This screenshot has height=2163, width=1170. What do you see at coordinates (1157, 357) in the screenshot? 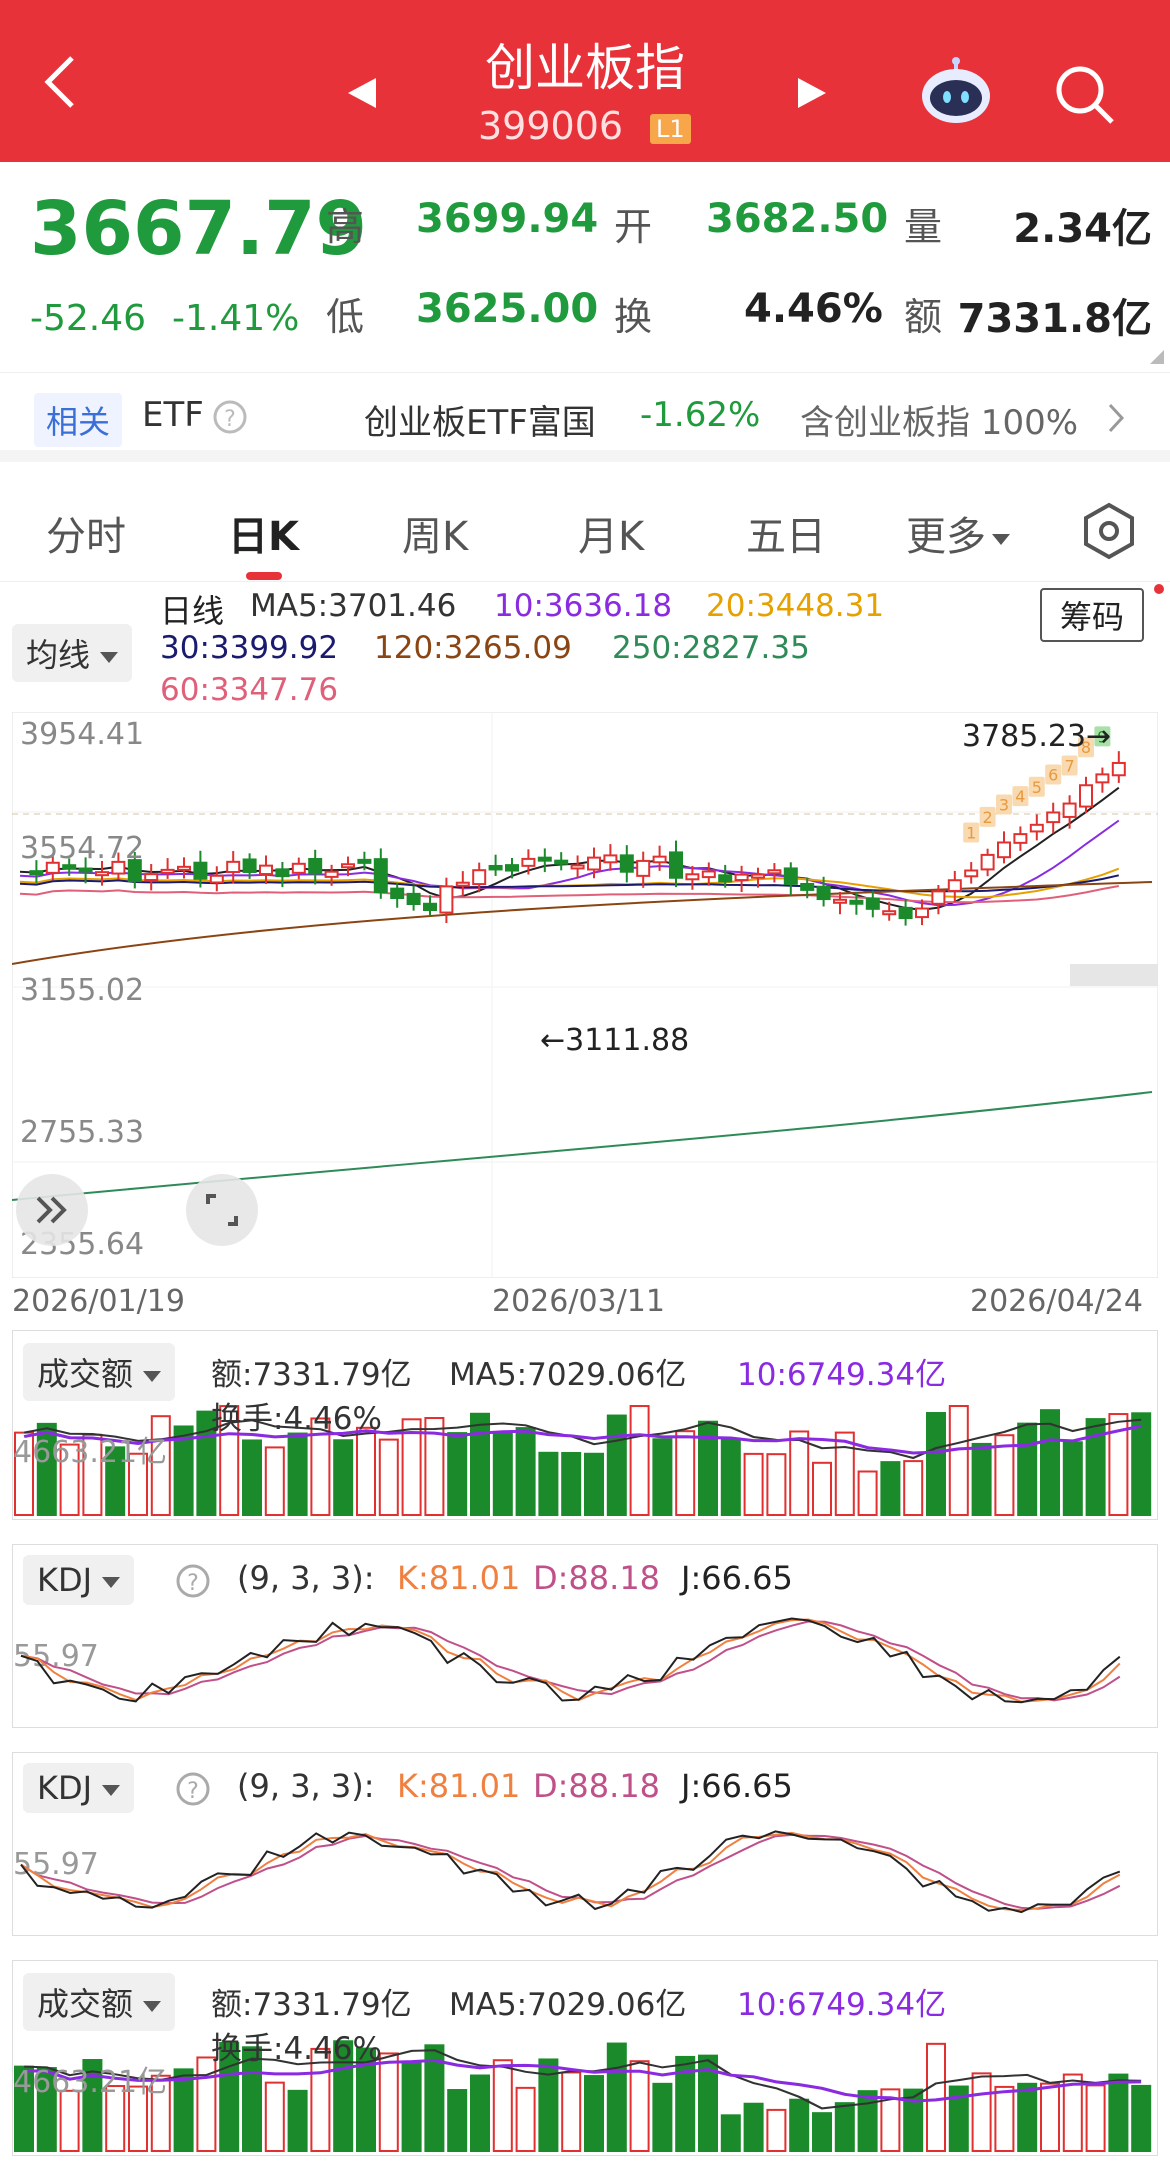
I see `expand-corner-icon` at bounding box center [1157, 357].